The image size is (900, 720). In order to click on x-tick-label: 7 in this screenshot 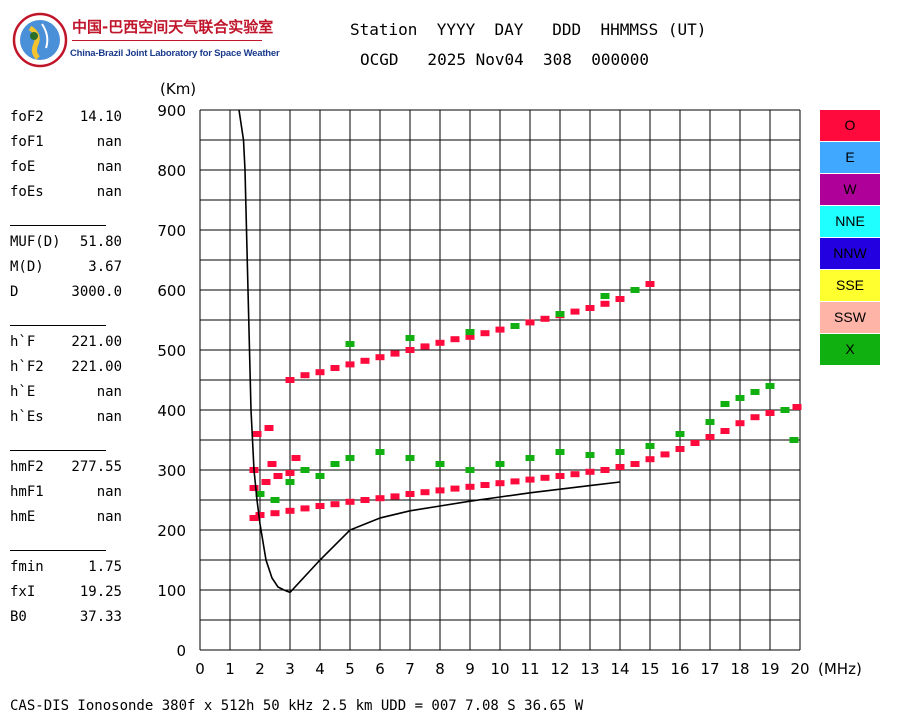, I will do `click(410, 669)`.